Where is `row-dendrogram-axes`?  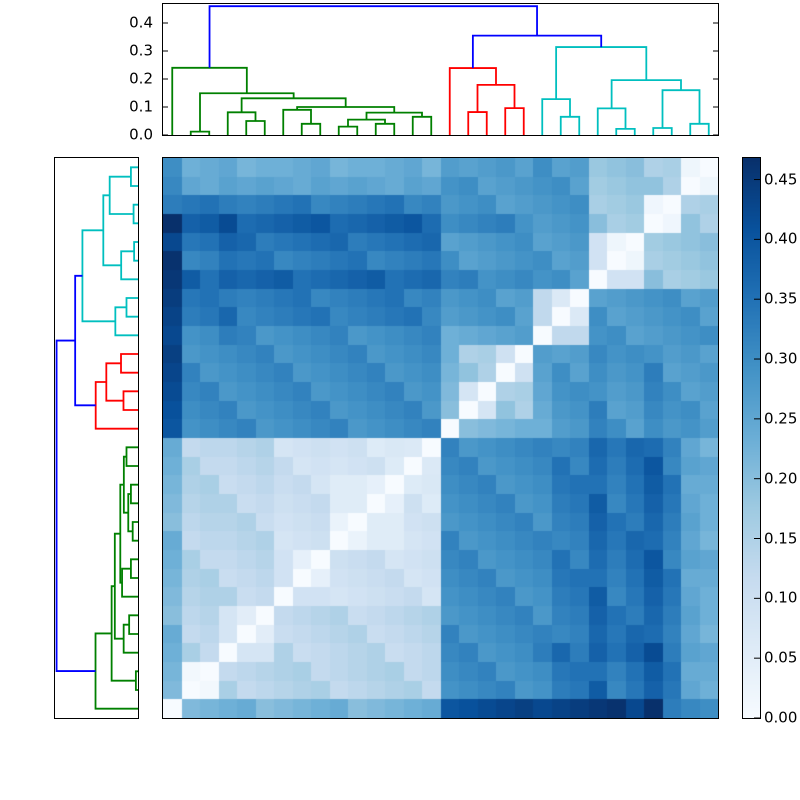 row-dendrogram-axes is located at coordinates (96, 438).